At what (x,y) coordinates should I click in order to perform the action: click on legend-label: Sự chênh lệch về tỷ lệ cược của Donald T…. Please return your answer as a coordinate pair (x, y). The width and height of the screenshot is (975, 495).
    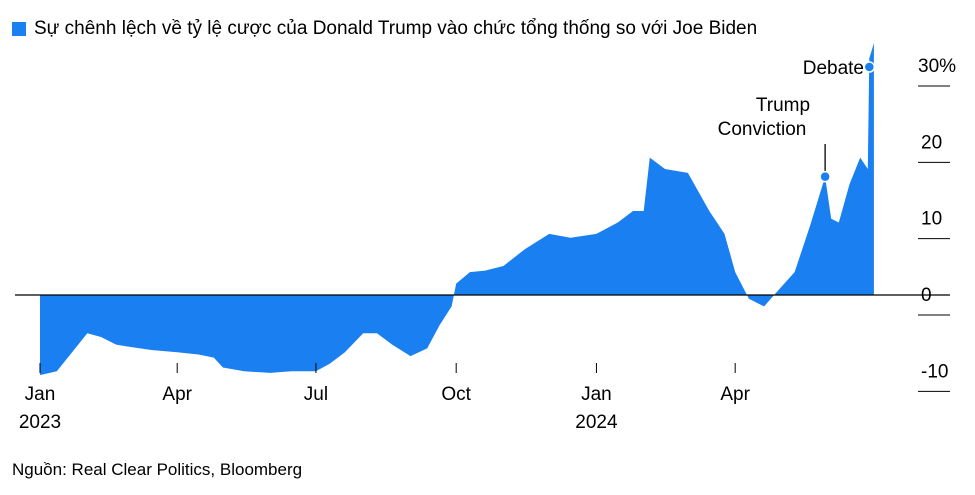
    Looking at the image, I should click on (396, 28).